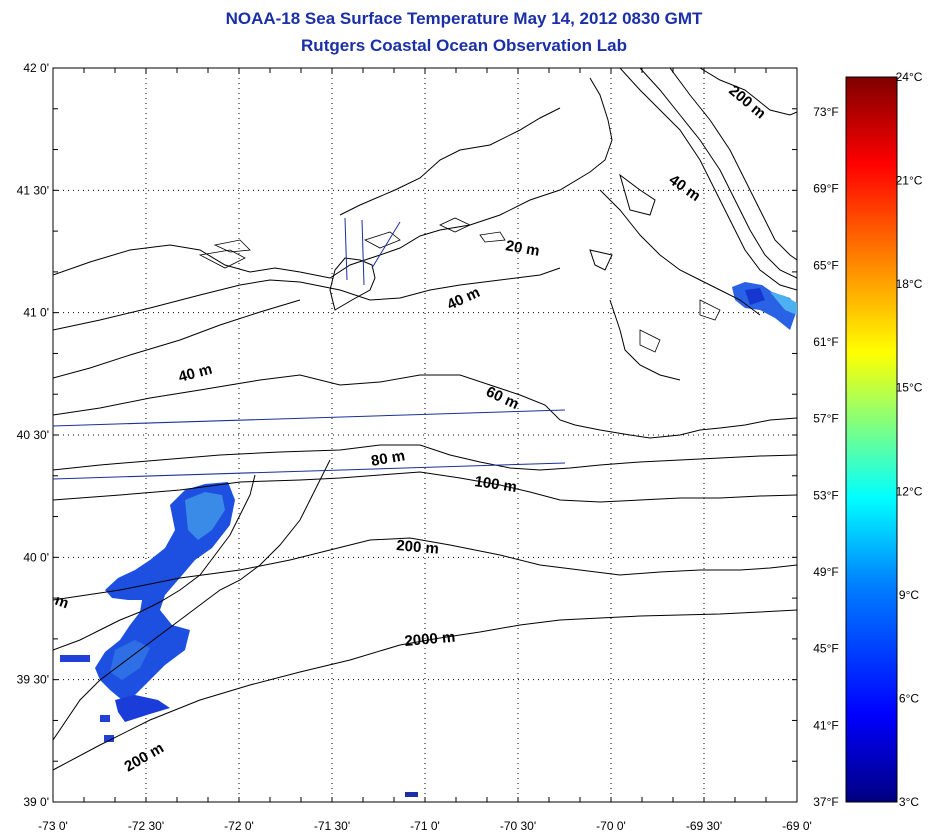 Image resolution: width=928 pixels, height=840 pixels. What do you see at coordinates (825, 572) in the screenshot?
I see `fahrenheit-label: 49°F` at bounding box center [825, 572].